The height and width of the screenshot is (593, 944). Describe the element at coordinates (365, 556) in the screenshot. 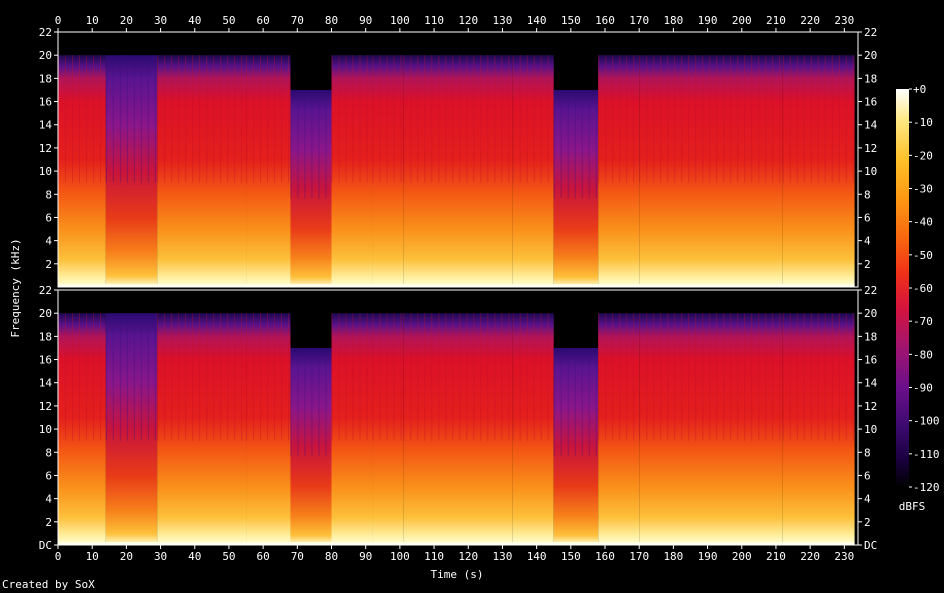

I see `x-tick-label: 90` at that location.